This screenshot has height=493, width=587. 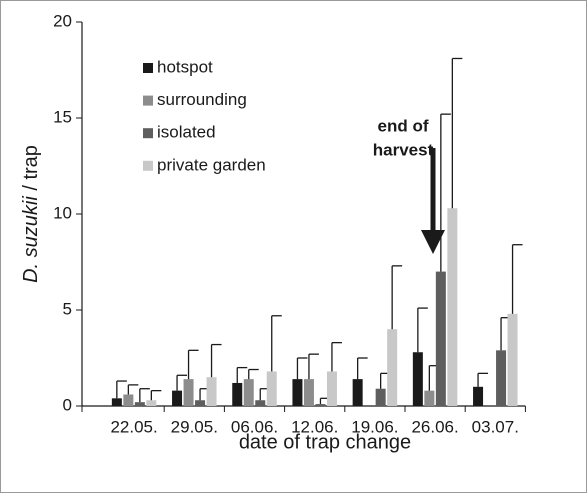 I want to click on annotation: harvest, so click(x=403, y=149).